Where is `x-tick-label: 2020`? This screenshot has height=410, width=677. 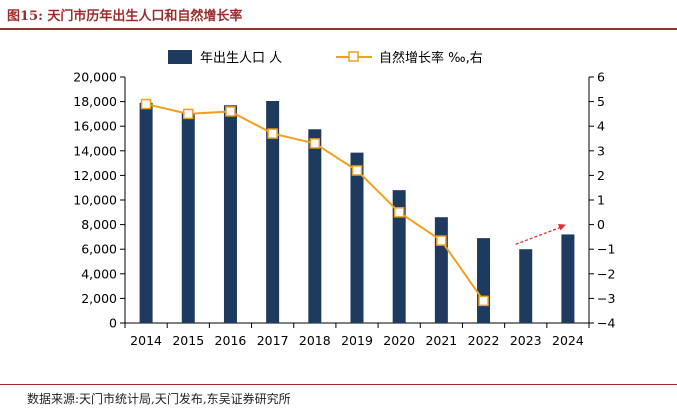
x-tick-label: 2020 is located at coordinates (399, 340).